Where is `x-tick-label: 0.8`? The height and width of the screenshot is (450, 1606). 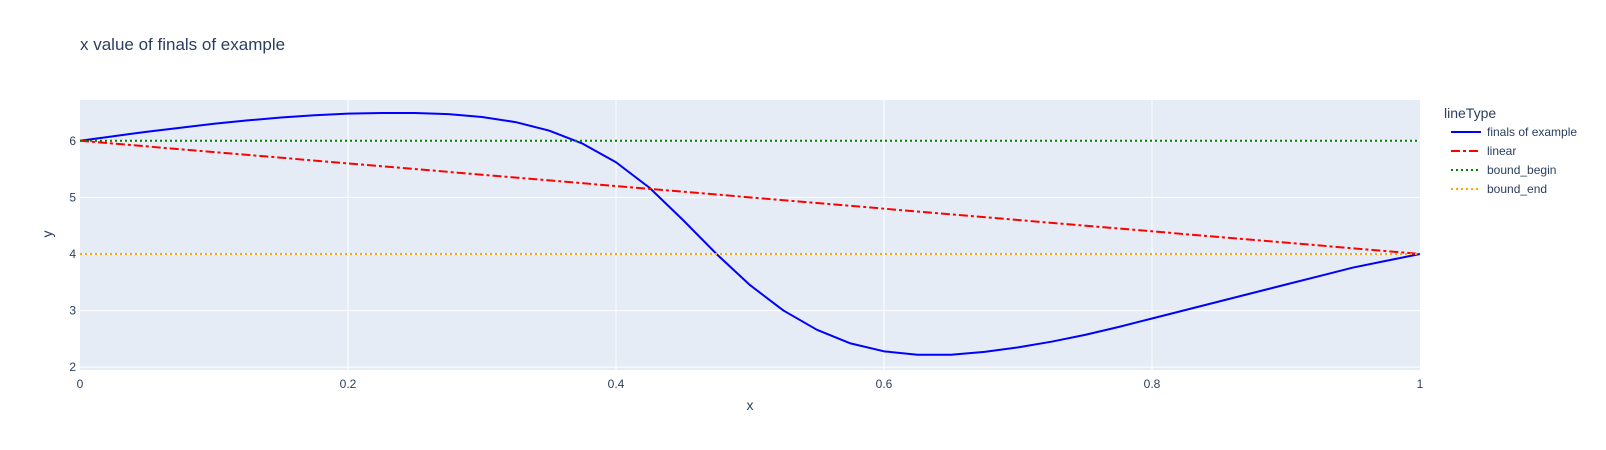
x-tick-label: 0.8 is located at coordinates (1152, 384).